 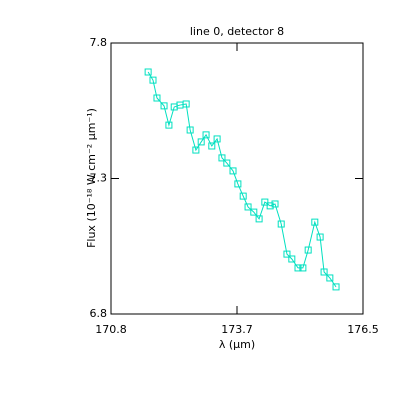 What do you see at coordinates (237, 31) in the screenshot?
I see `chart-title: line 0, detector 8` at bounding box center [237, 31].